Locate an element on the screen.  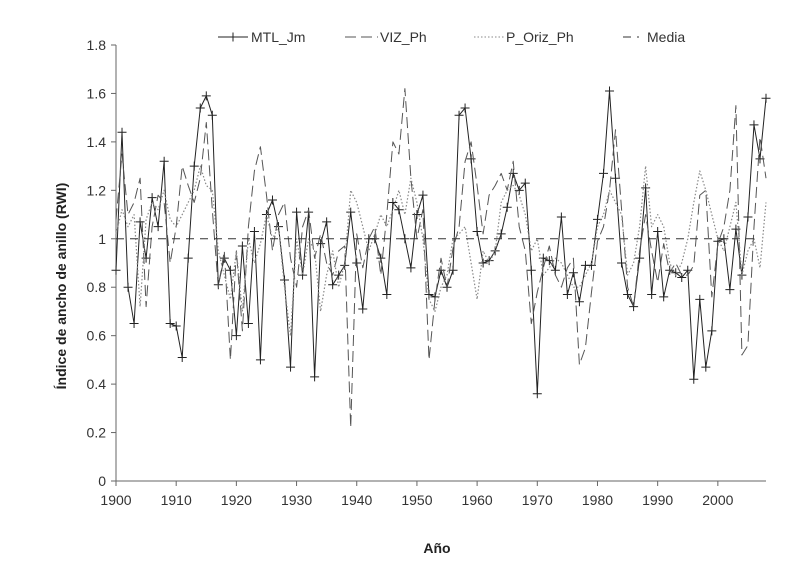
x-tick-label: 1970 is located at coordinates (537, 500).